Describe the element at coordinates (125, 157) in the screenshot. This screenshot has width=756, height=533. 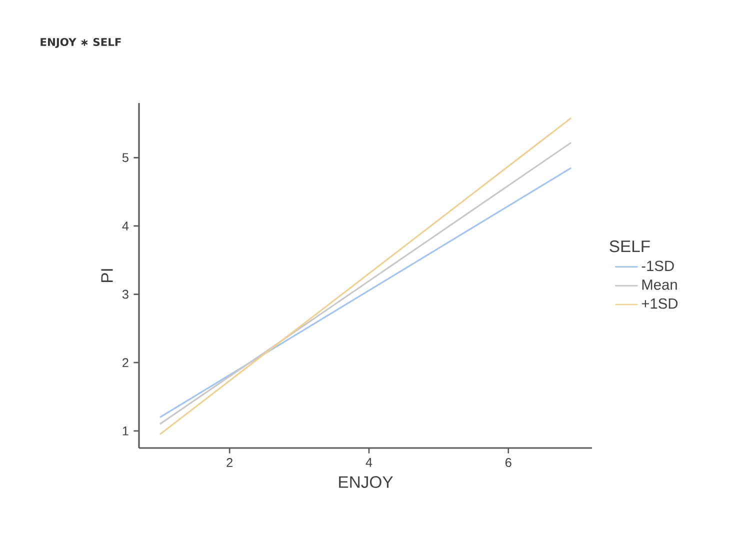
I see `y-tick-label: 5` at that location.